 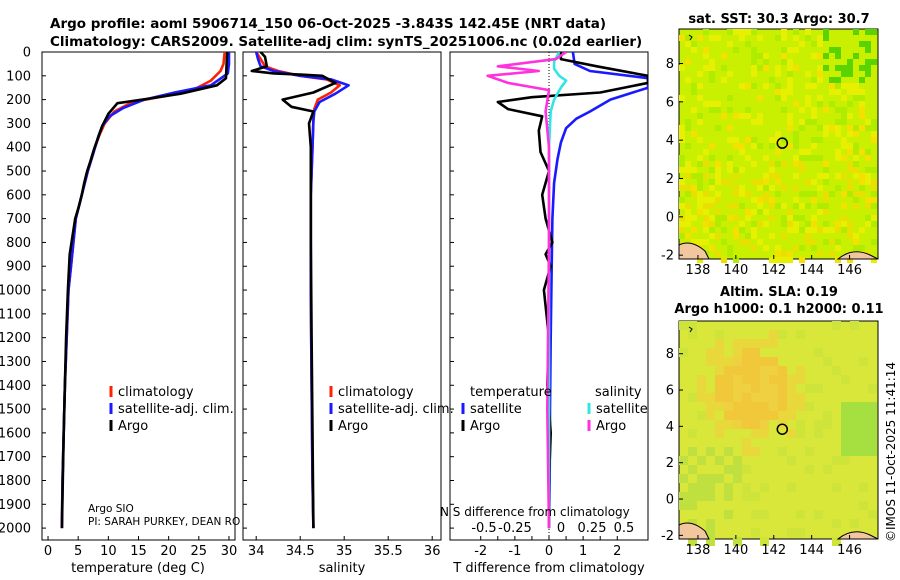 What do you see at coordinates (396, 409) in the screenshot?
I see `legend-satellite-clim: satellite-adj. clim.` at bounding box center [396, 409].